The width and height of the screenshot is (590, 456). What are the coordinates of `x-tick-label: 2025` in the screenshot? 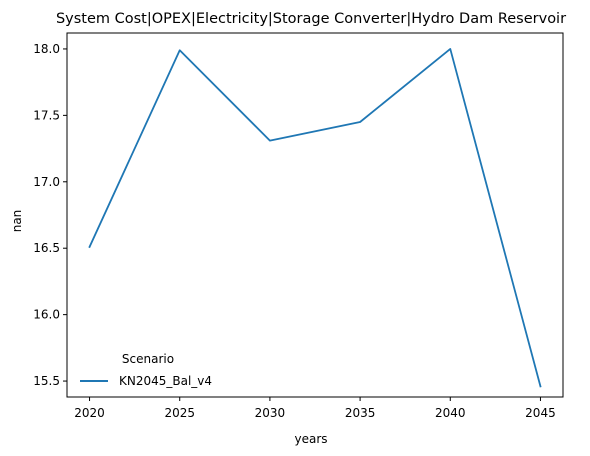 It's located at (179, 413).